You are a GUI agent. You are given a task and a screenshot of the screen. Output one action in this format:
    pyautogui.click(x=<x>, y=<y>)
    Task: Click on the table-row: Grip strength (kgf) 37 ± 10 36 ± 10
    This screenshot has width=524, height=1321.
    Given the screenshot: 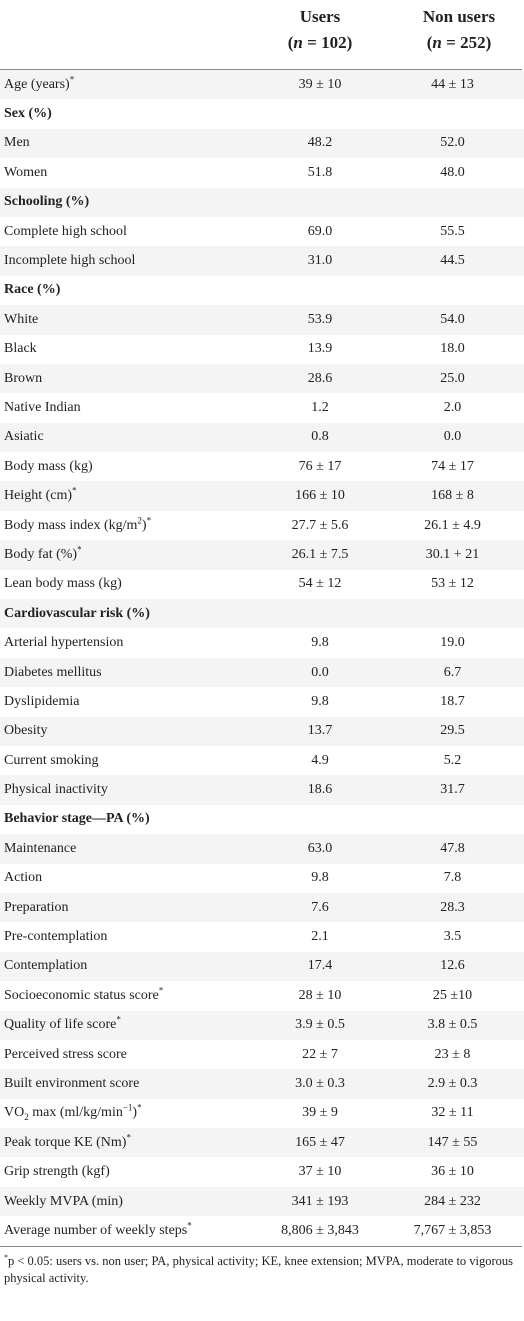 What is the action you would take?
    pyautogui.click(x=262, y=1172)
    